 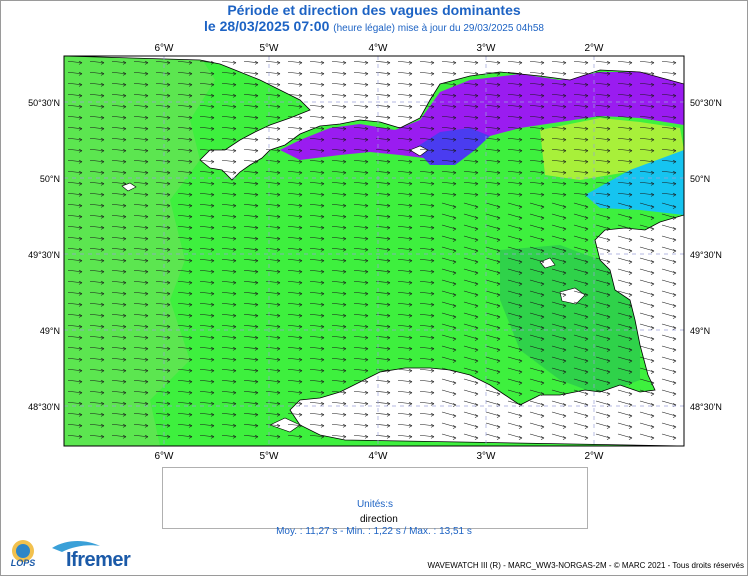 I want to click on lat-label-right: 50°30'N, so click(x=706, y=103).